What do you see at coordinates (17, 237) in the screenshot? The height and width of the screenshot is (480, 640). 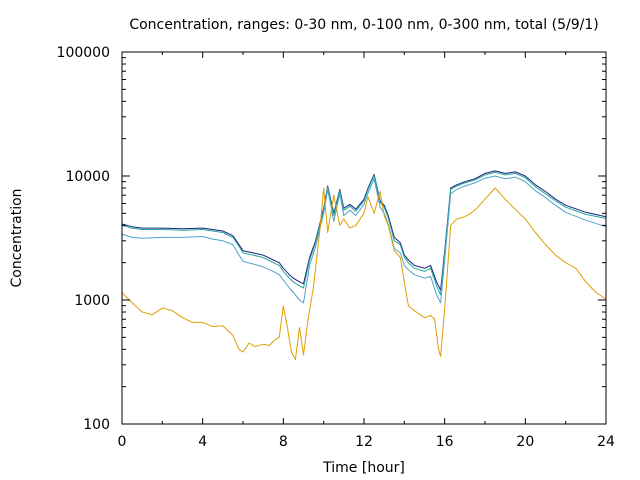 I see `y-axis-label: Concentration` at bounding box center [17, 237].